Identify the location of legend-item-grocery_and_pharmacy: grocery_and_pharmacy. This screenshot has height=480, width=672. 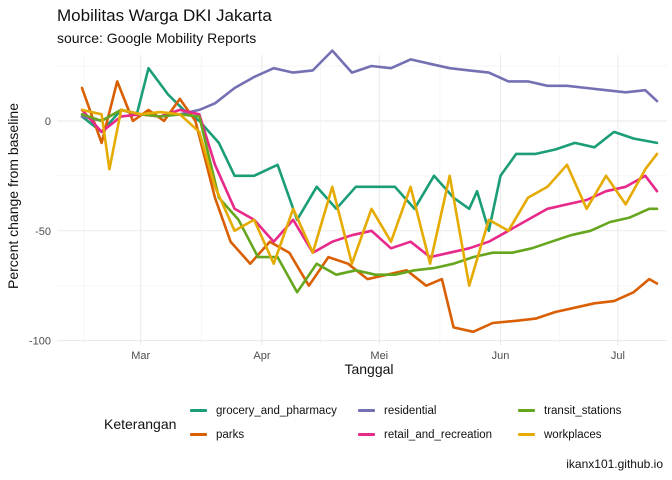
(263, 411).